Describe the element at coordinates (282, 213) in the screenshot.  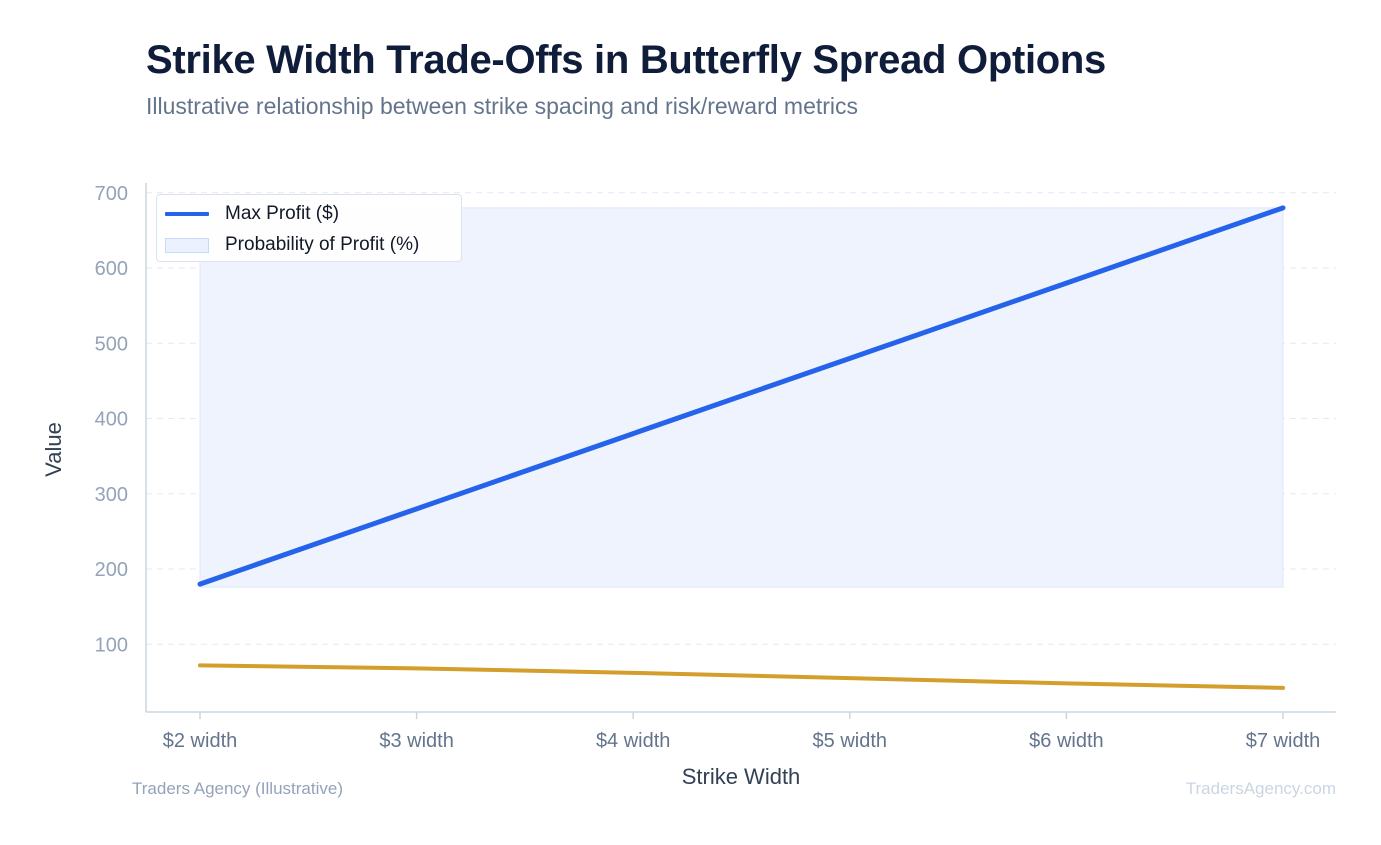
I see `legend-label-max-profit: Max Profit ($)` at that location.